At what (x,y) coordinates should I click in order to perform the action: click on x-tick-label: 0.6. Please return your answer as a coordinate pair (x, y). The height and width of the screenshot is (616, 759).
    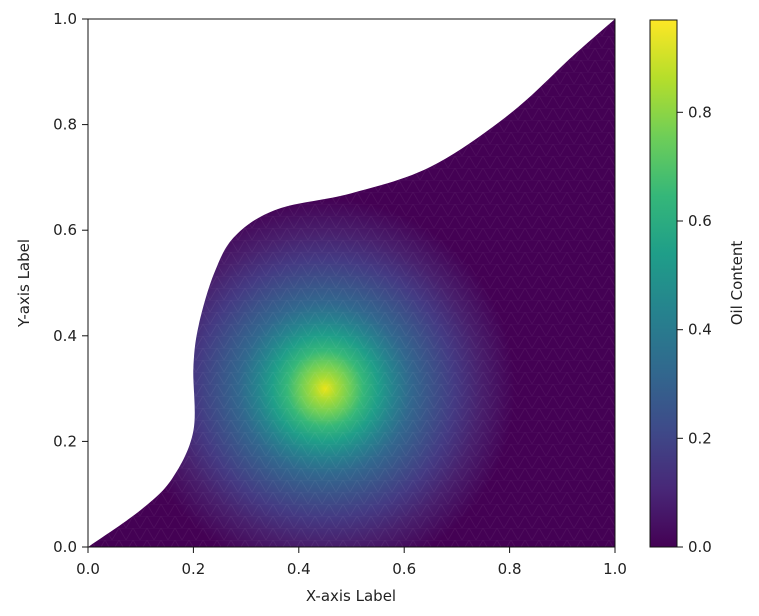
    Looking at the image, I should click on (404, 569).